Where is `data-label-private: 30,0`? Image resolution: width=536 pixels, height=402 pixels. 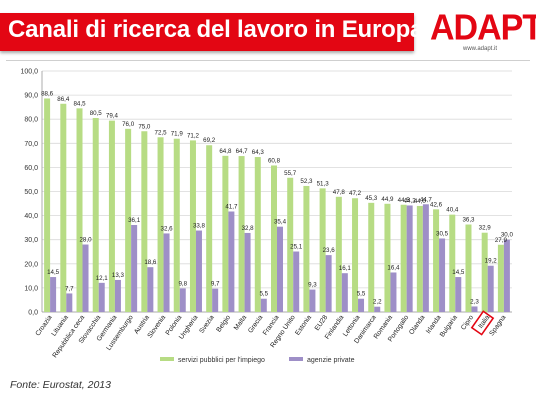
data-label-private: 30,0 is located at coordinates (507, 235).